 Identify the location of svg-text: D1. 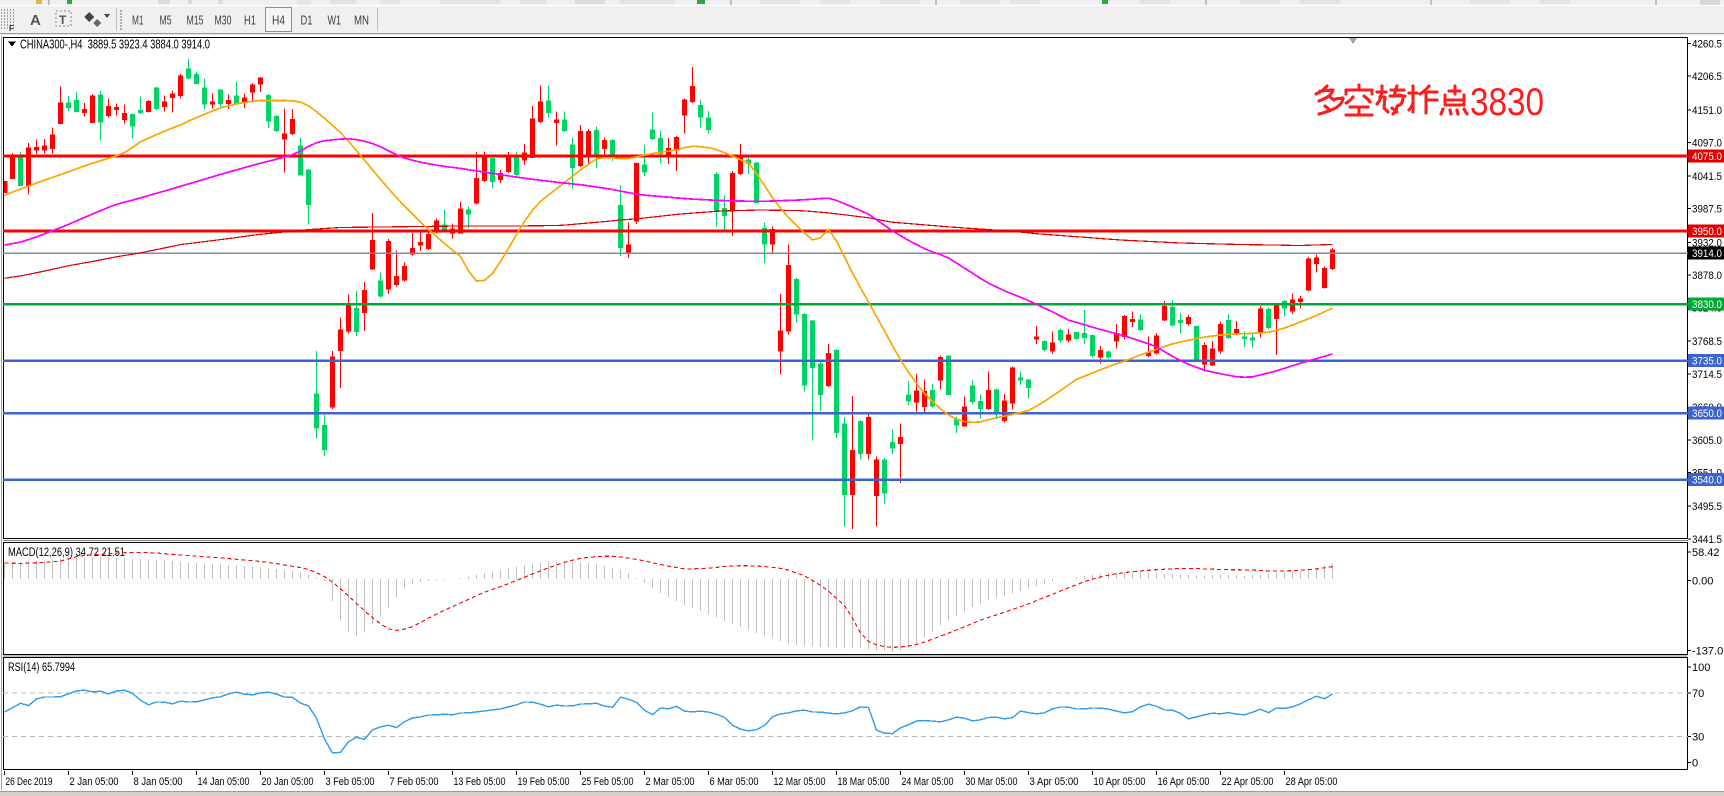
(307, 20).